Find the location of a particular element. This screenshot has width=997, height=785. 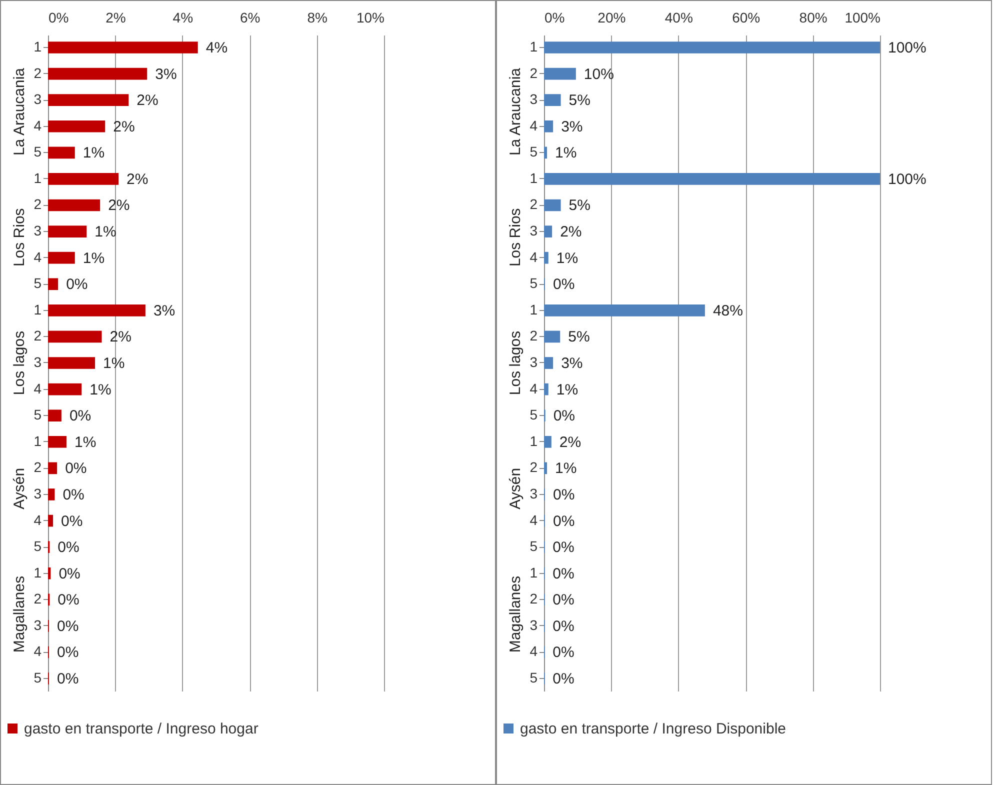

x-tick-label: 6% is located at coordinates (250, 18).